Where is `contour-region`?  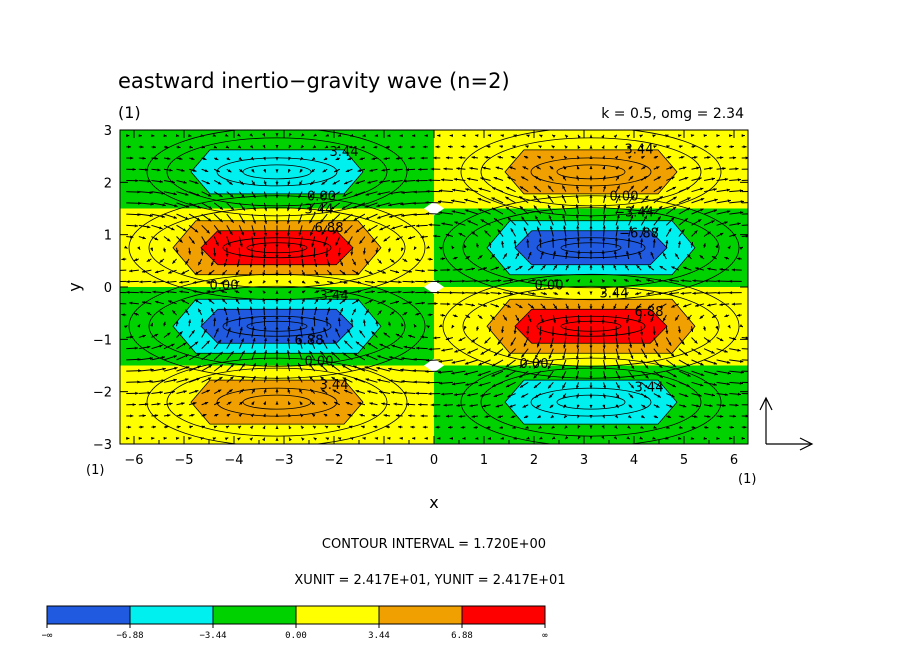
contour-region is located at coordinates (591, 172).